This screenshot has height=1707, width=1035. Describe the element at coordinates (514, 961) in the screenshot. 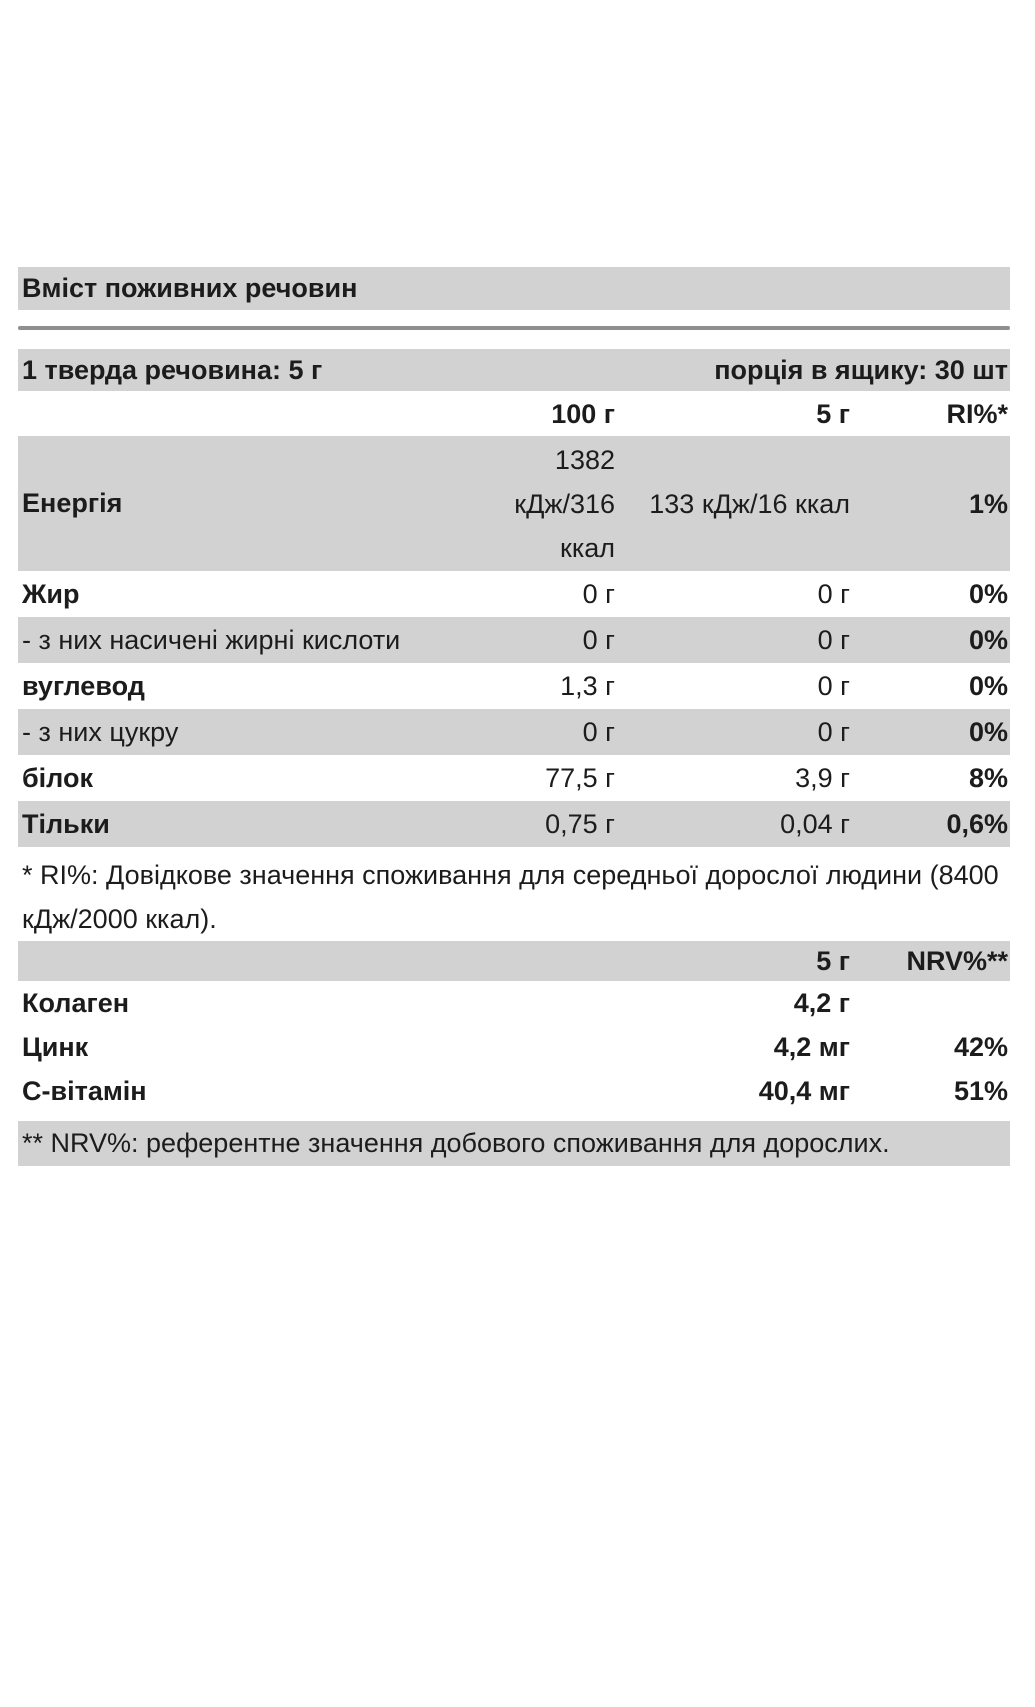

I see `supplements-table-header: 5 г NRV%**` at that location.